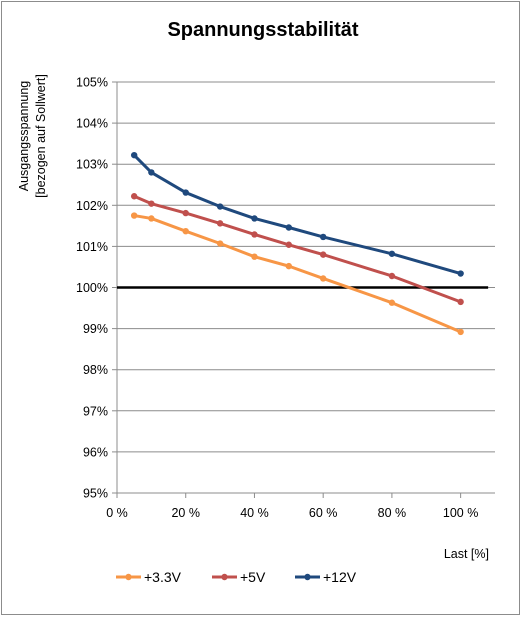 The height and width of the screenshot is (617, 522). I want to click on x-tick-label: 100 %, so click(460, 513).